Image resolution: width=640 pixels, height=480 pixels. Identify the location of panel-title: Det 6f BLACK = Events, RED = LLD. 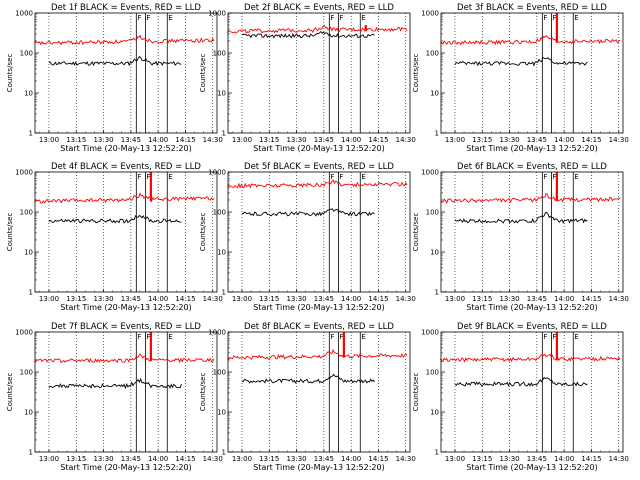
(532, 167).